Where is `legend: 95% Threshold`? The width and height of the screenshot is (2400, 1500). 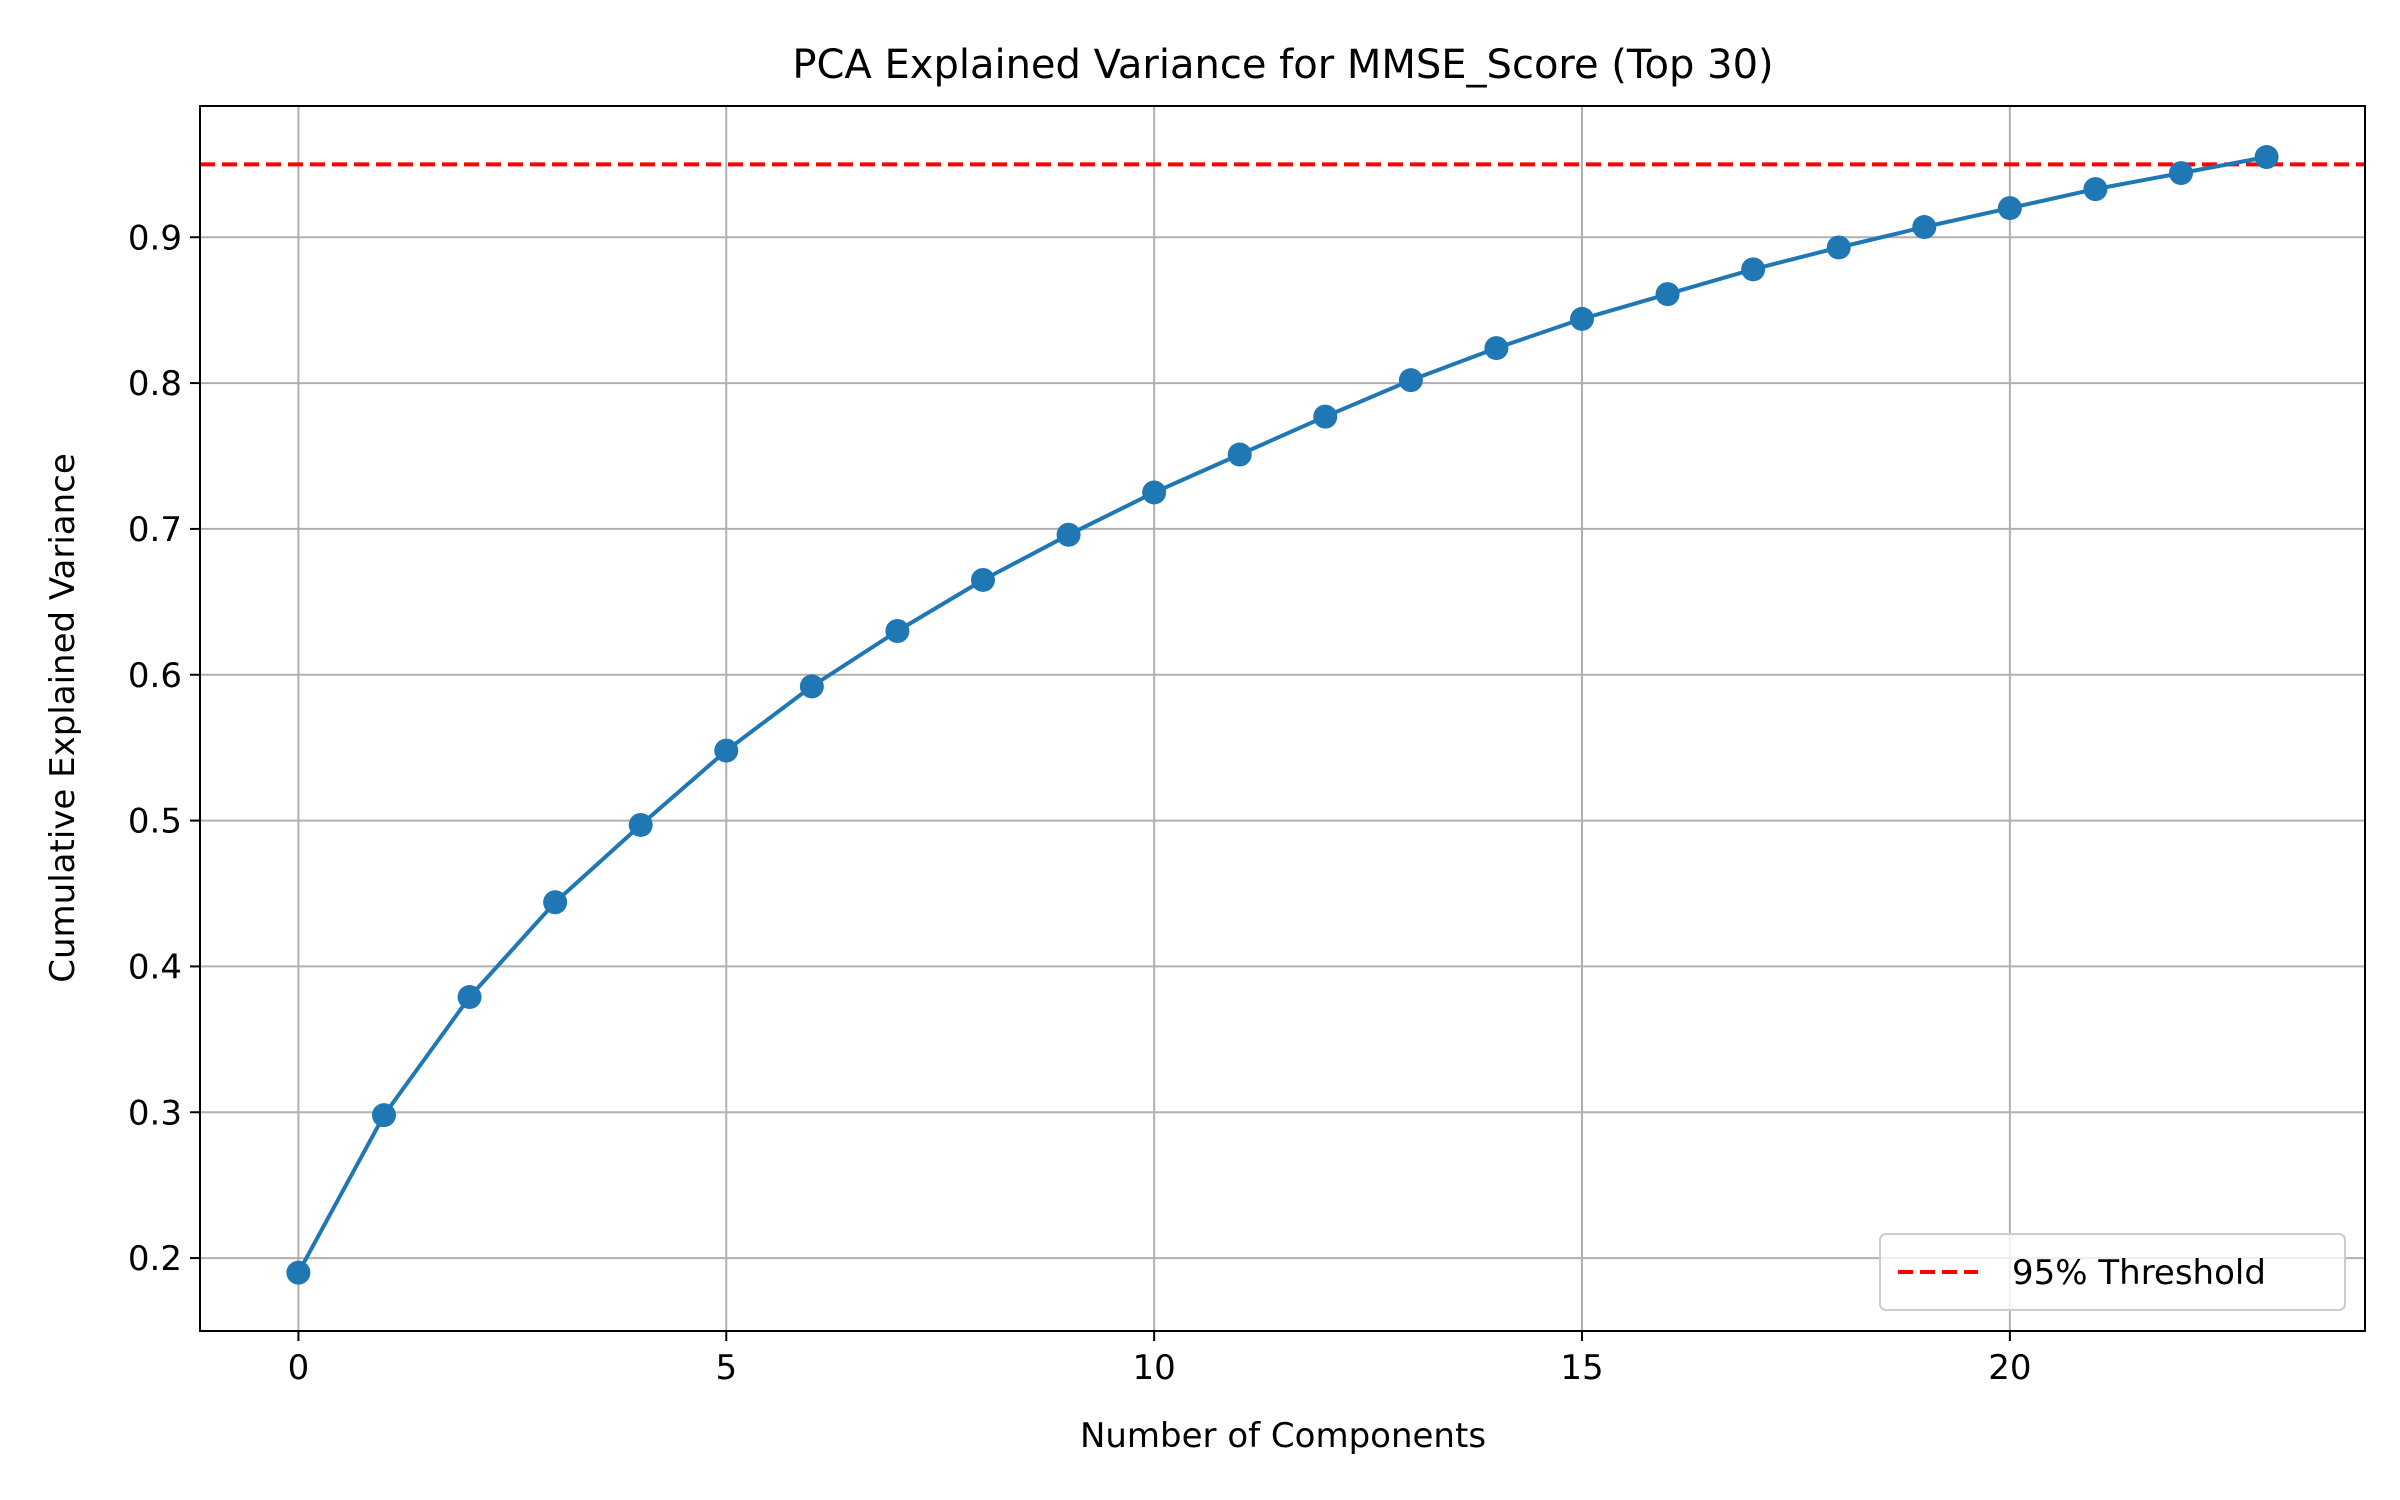
legend: 95% Threshold is located at coordinates (2112, 1272).